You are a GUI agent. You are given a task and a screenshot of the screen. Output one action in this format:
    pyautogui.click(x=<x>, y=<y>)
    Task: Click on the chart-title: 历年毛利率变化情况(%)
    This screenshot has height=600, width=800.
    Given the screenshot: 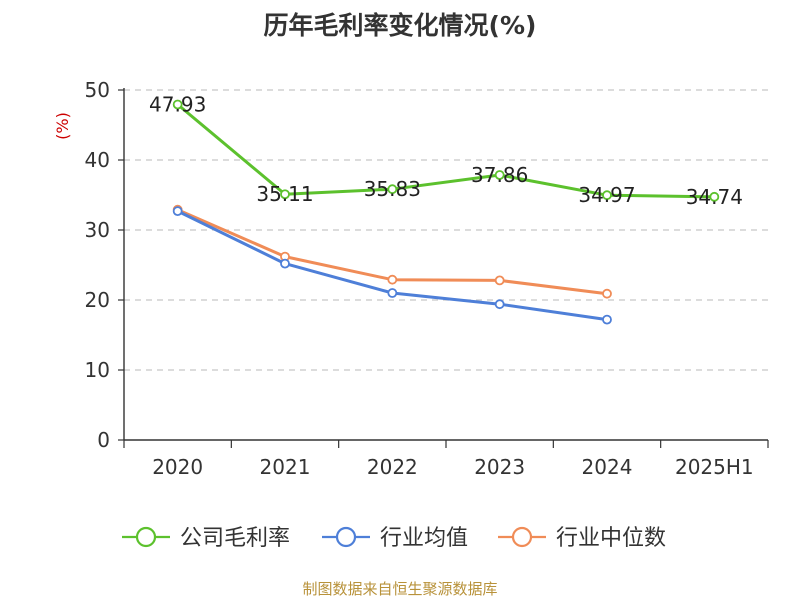 What is the action you would take?
    pyautogui.click(x=400, y=25)
    